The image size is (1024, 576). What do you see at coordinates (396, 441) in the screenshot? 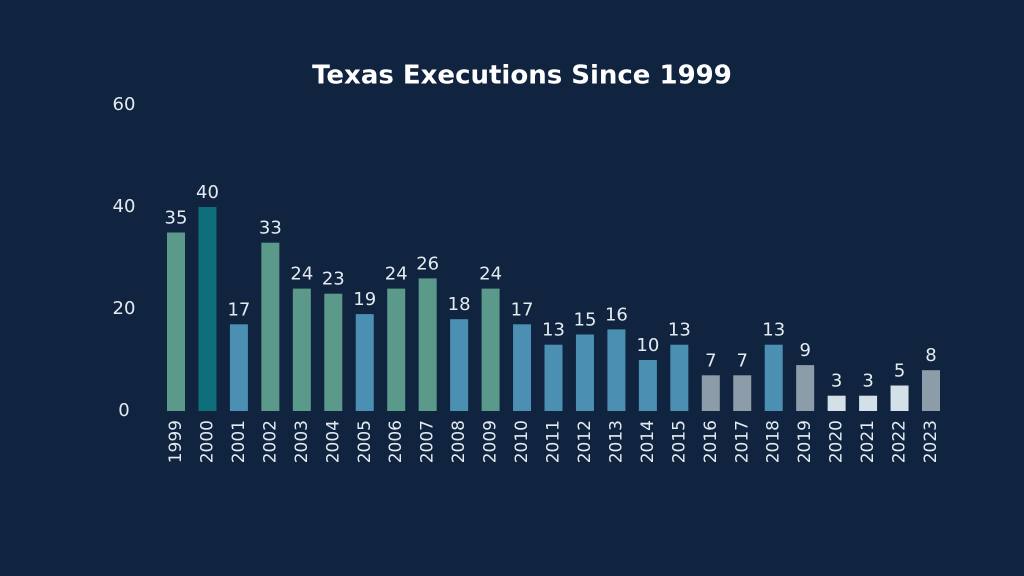
I see `x-tick-label: 2006` at bounding box center [396, 441].